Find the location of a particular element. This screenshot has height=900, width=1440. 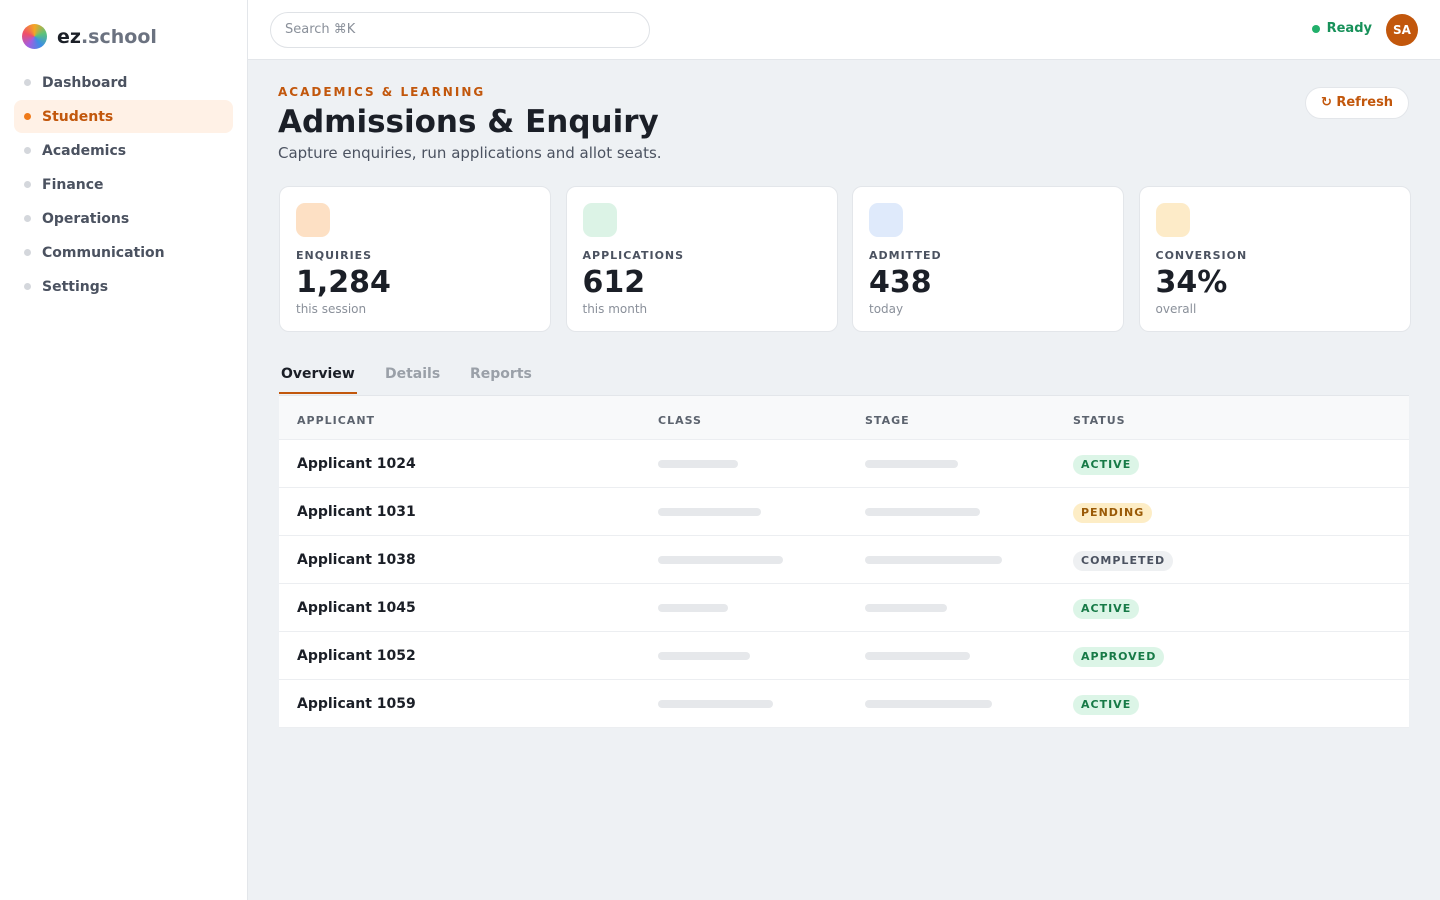

table-row: Applicant 1024 ACTIVE is located at coordinates (844, 464).